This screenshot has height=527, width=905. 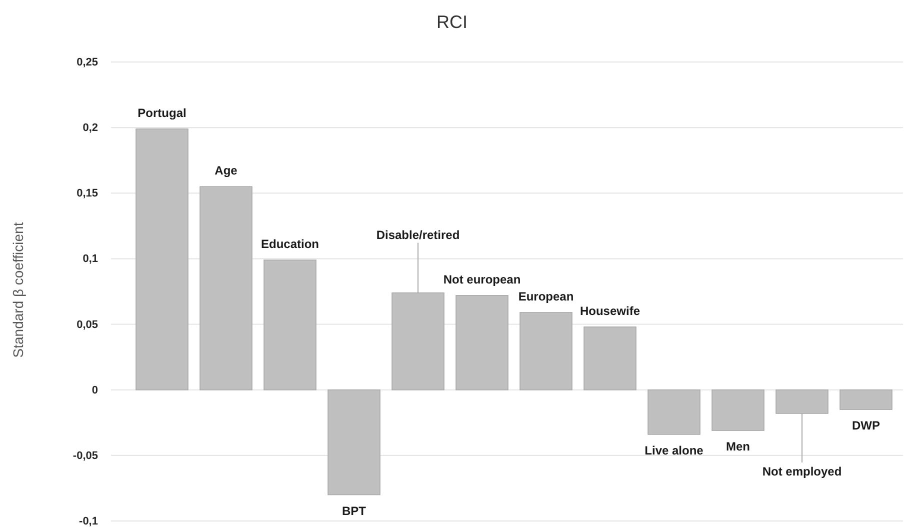 What do you see at coordinates (162, 113) in the screenshot?
I see `x-tick-label: Portugal` at bounding box center [162, 113].